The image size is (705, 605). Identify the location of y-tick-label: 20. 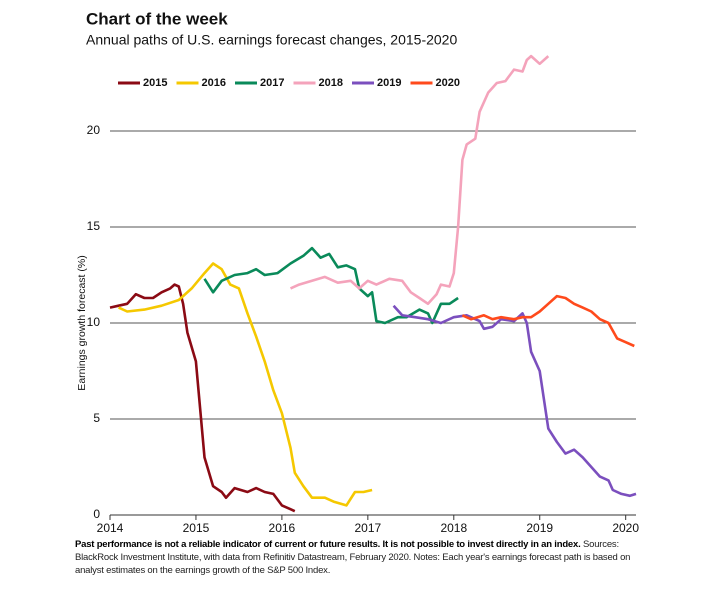
(94, 130).